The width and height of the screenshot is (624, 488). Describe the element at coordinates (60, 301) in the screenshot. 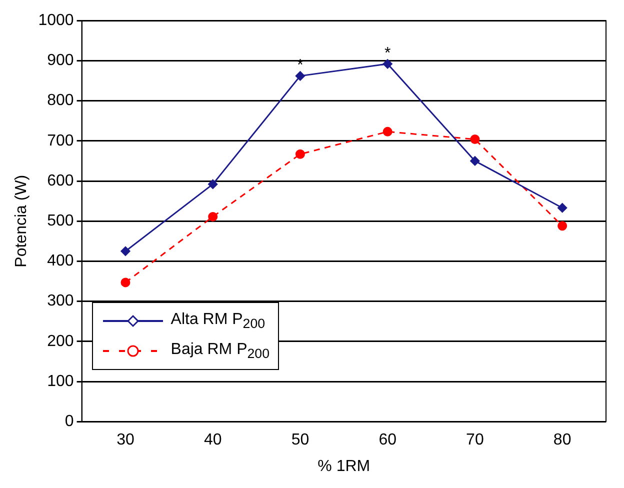

I see `y-tick-label: 300` at that location.